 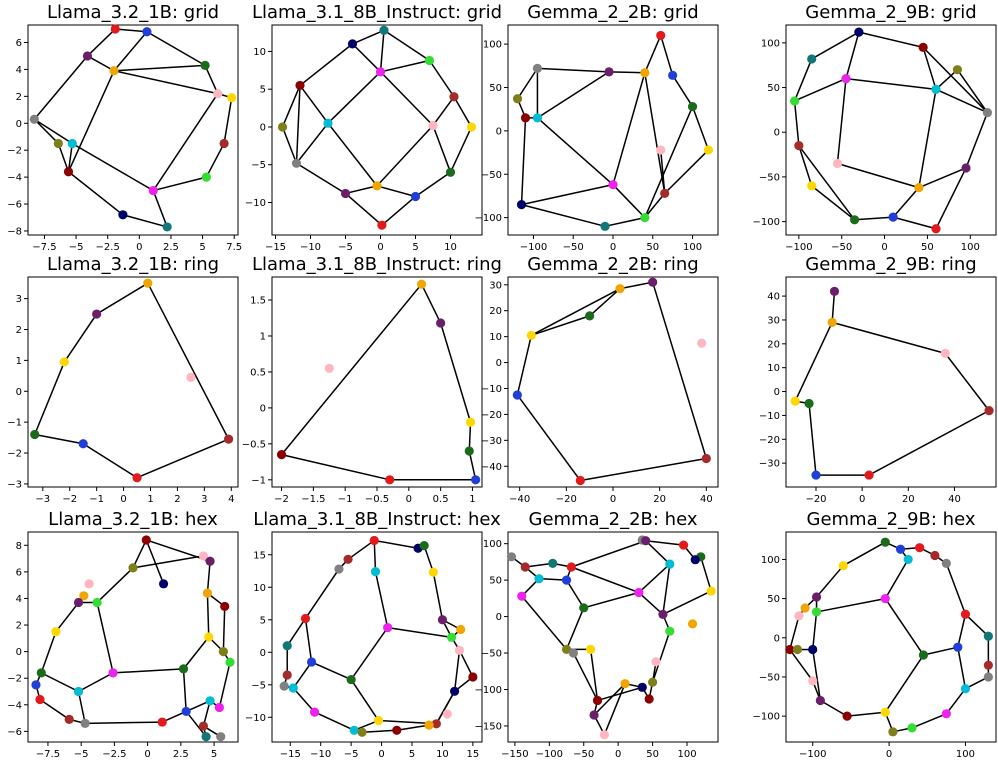 What do you see at coordinates (492, 45) in the screenshot?
I see `y-tick-label: 100` at bounding box center [492, 45].